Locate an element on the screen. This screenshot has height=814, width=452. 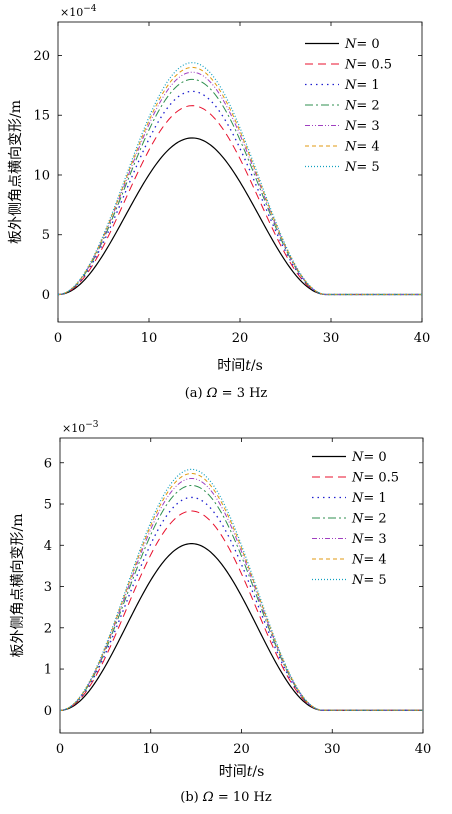
caption-b-value: = 10 Hz is located at coordinates (244, 797).